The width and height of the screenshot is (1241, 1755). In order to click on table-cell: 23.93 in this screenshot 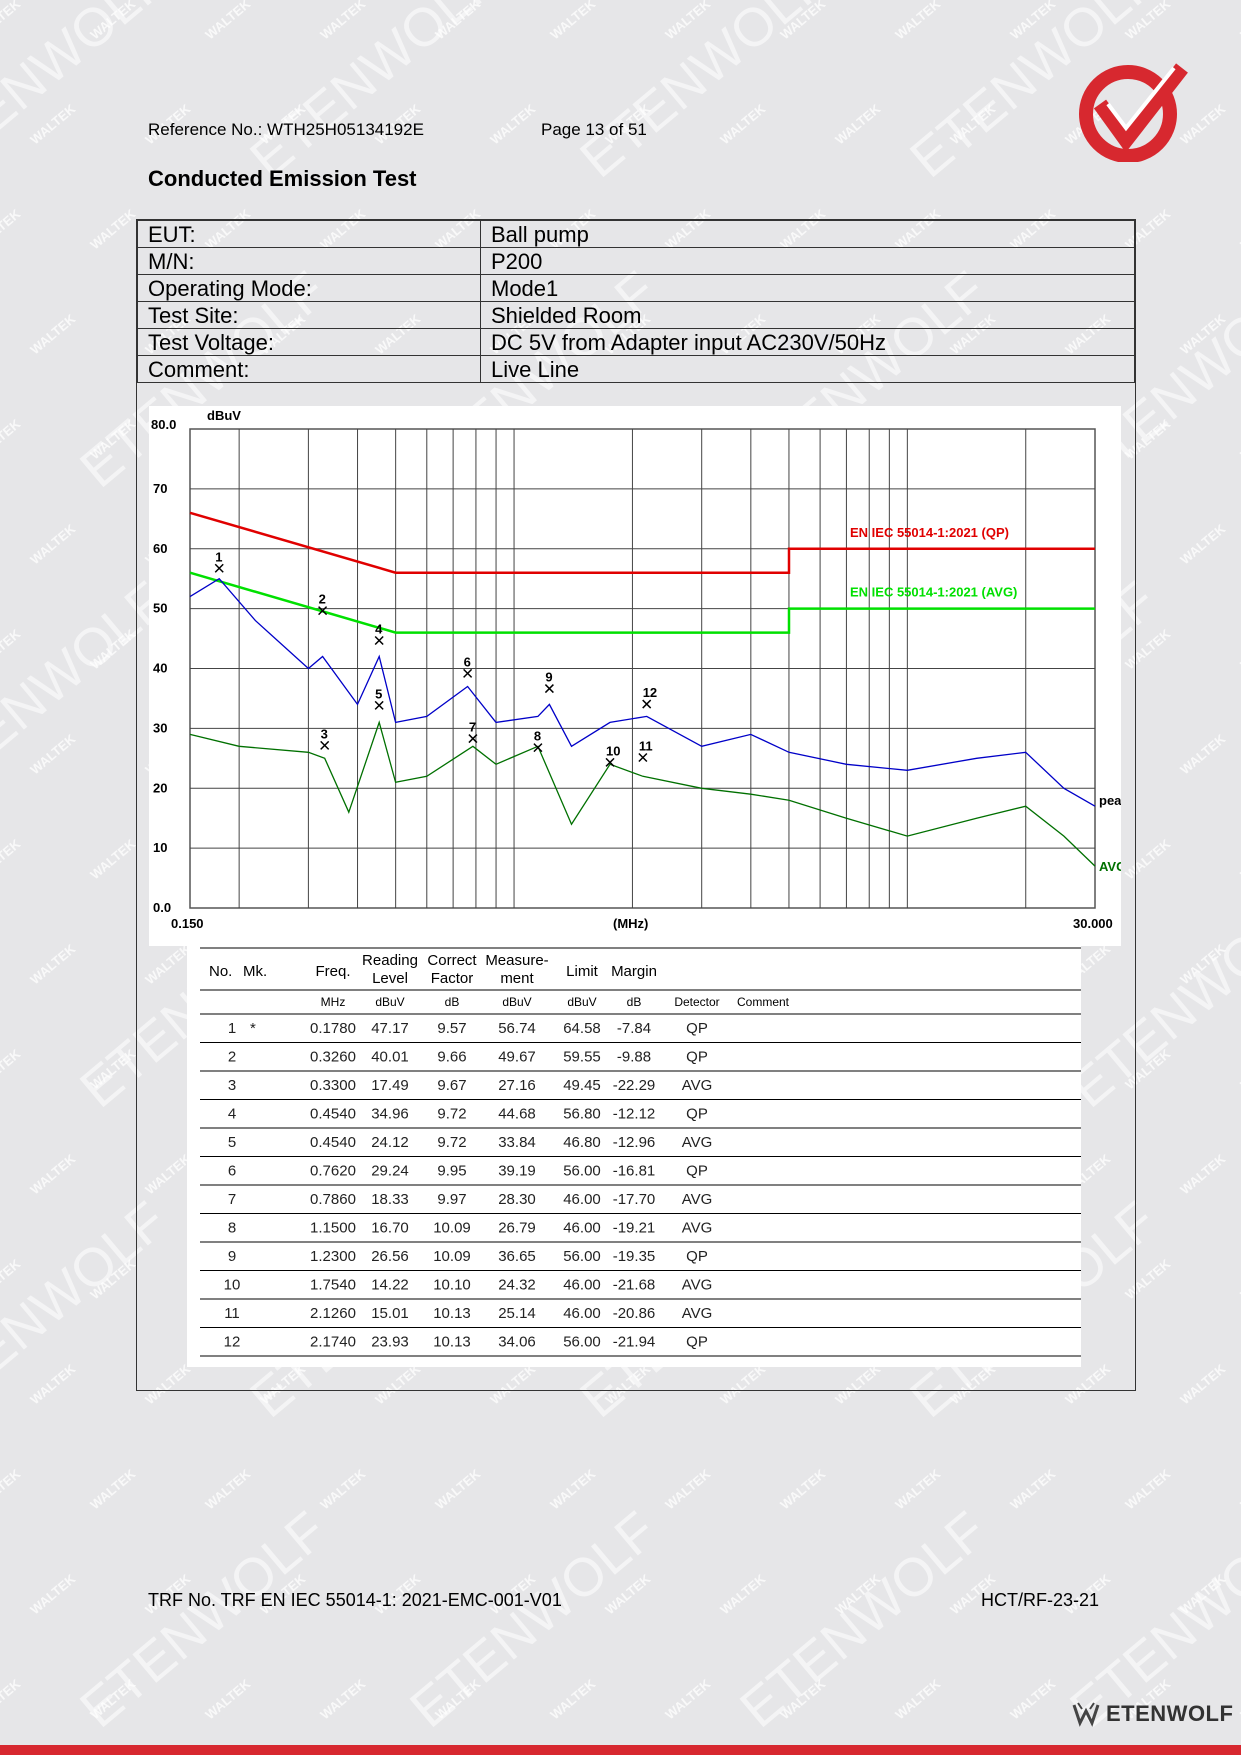, I will do `click(390, 1342)`.